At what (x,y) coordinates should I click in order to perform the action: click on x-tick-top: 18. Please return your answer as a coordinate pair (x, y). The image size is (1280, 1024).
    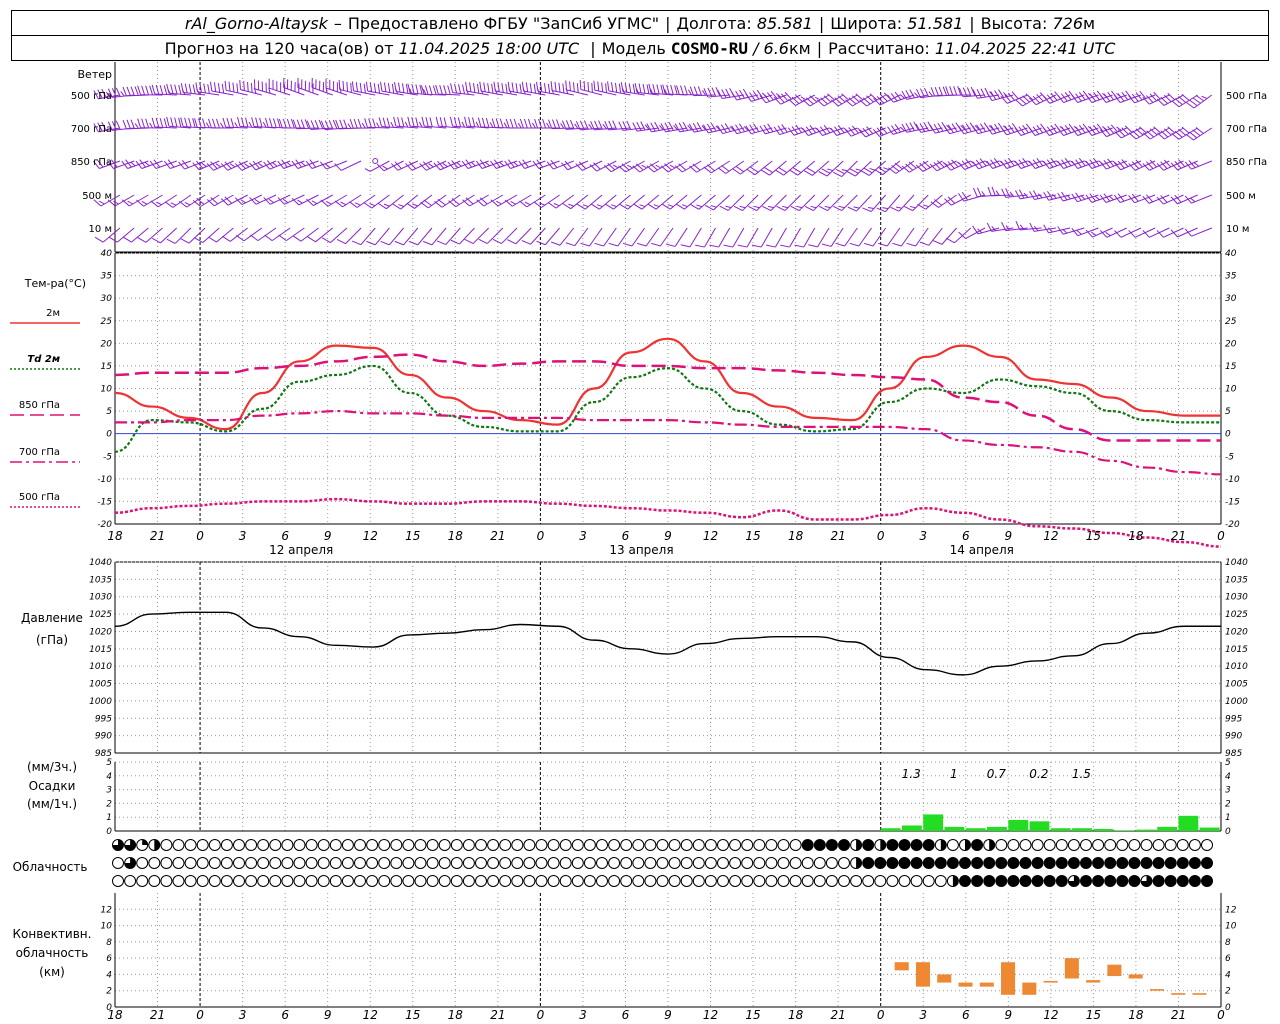
    Looking at the image, I should click on (456, 536).